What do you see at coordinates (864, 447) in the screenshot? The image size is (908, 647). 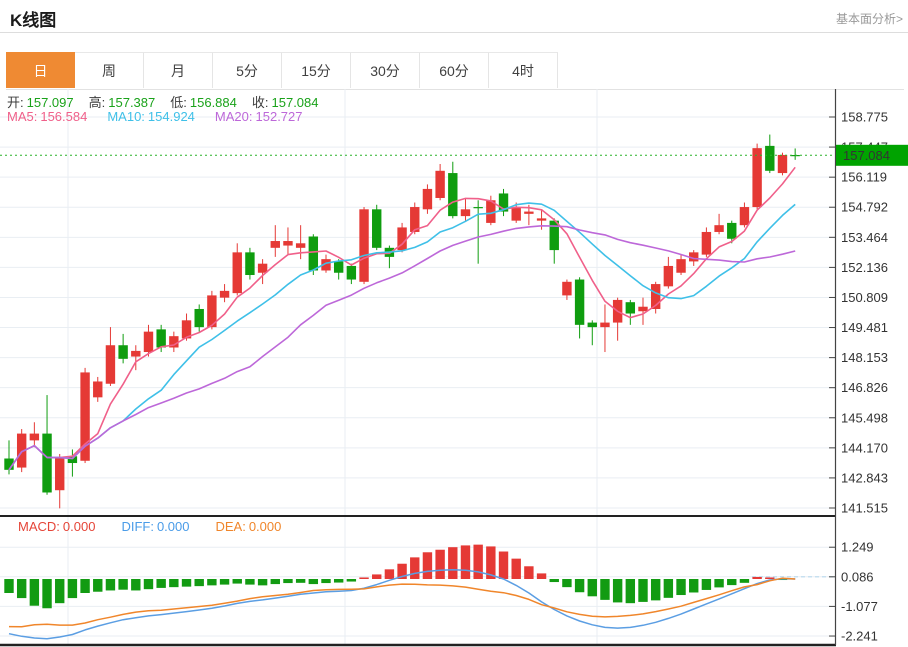 I see `price-tick-label: 144.170` at bounding box center [864, 447].